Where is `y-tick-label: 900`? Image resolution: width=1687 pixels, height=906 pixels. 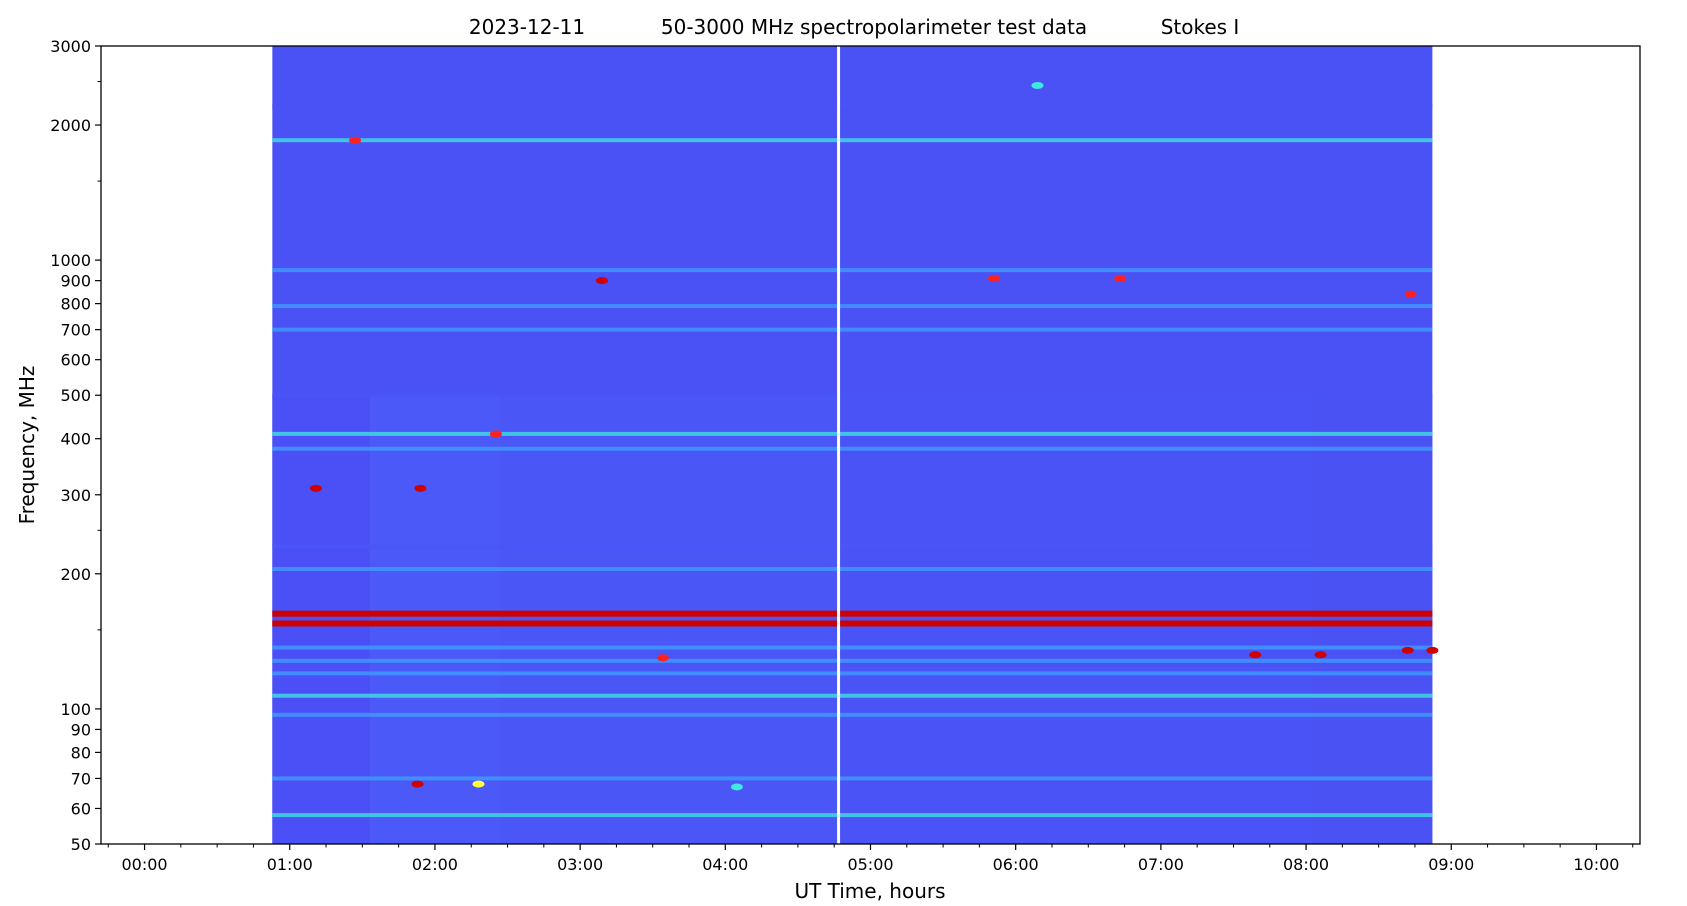
y-tick-label: 900 is located at coordinates (75, 281).